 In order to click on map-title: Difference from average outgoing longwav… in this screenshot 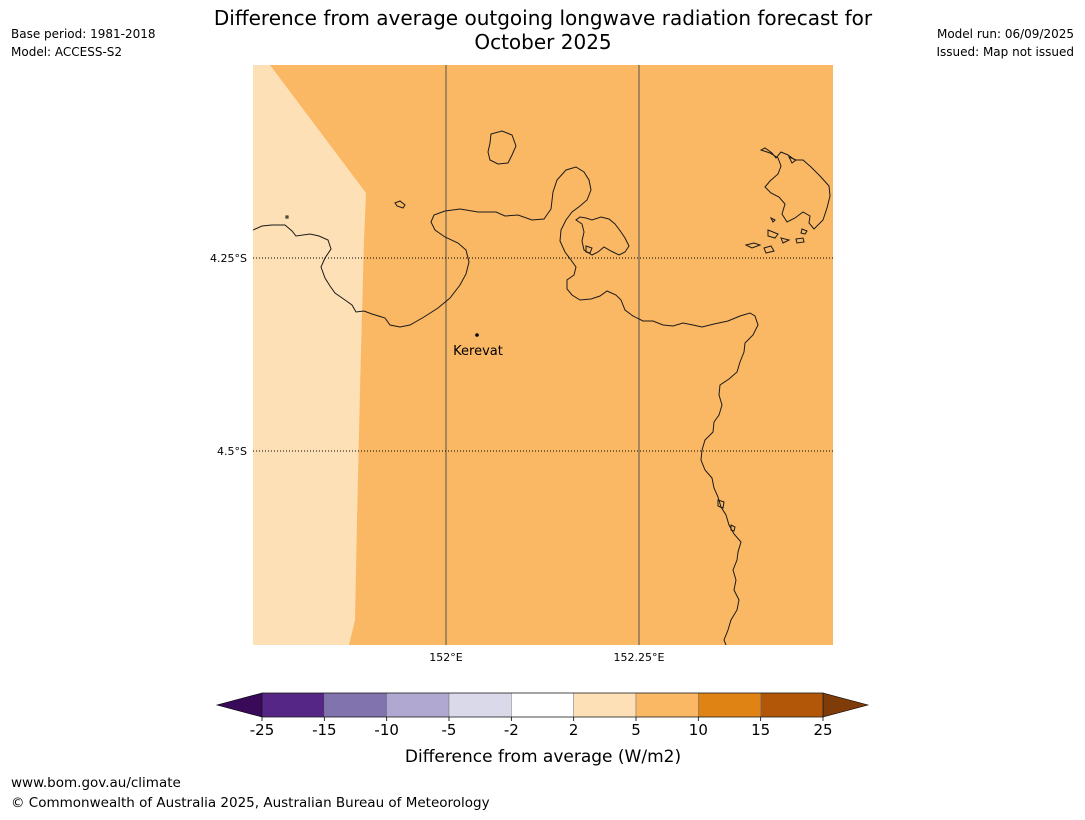, I will do `click(543, 30)`.